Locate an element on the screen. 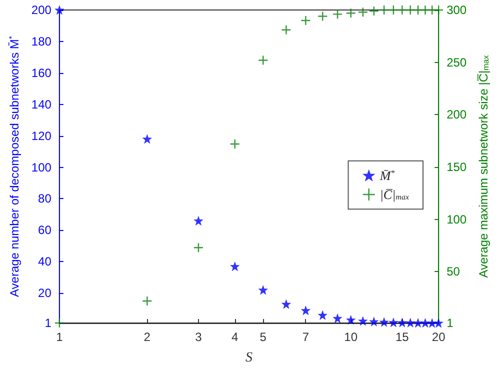 The image size is (498, 370). y-tick-label: 180 is located at coordinates (41, 41).